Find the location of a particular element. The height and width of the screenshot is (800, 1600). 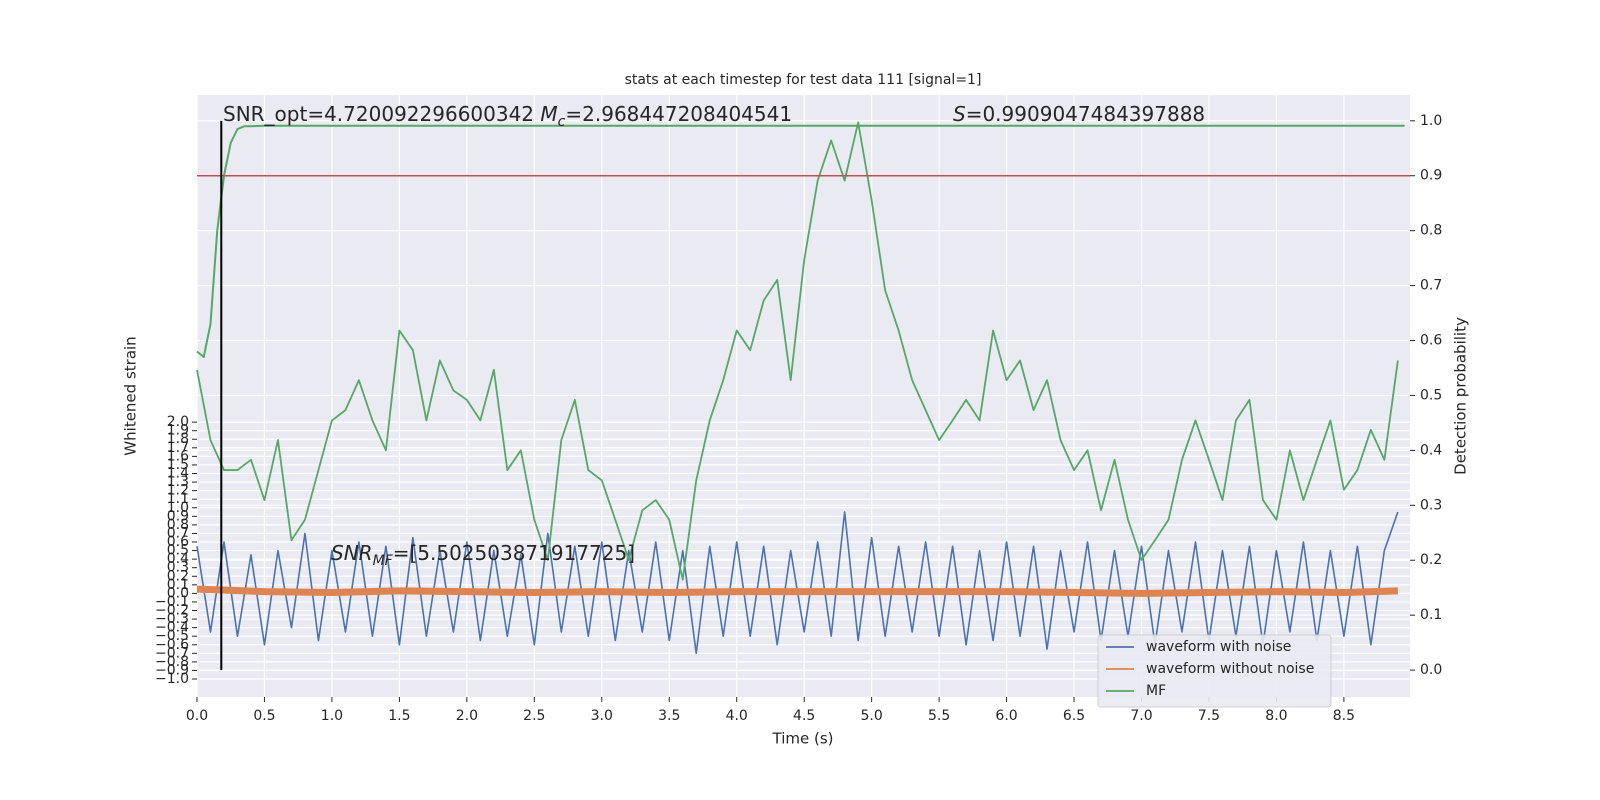

y-tick-label: −0.2 is located at coordinates (172, 611).